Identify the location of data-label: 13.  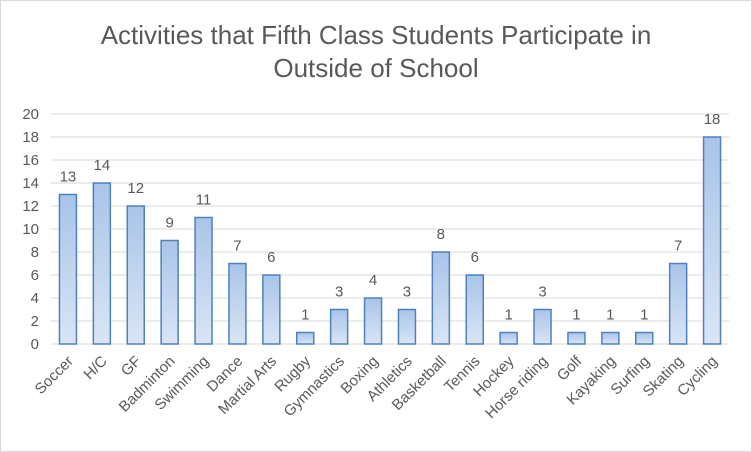
(68, 177).